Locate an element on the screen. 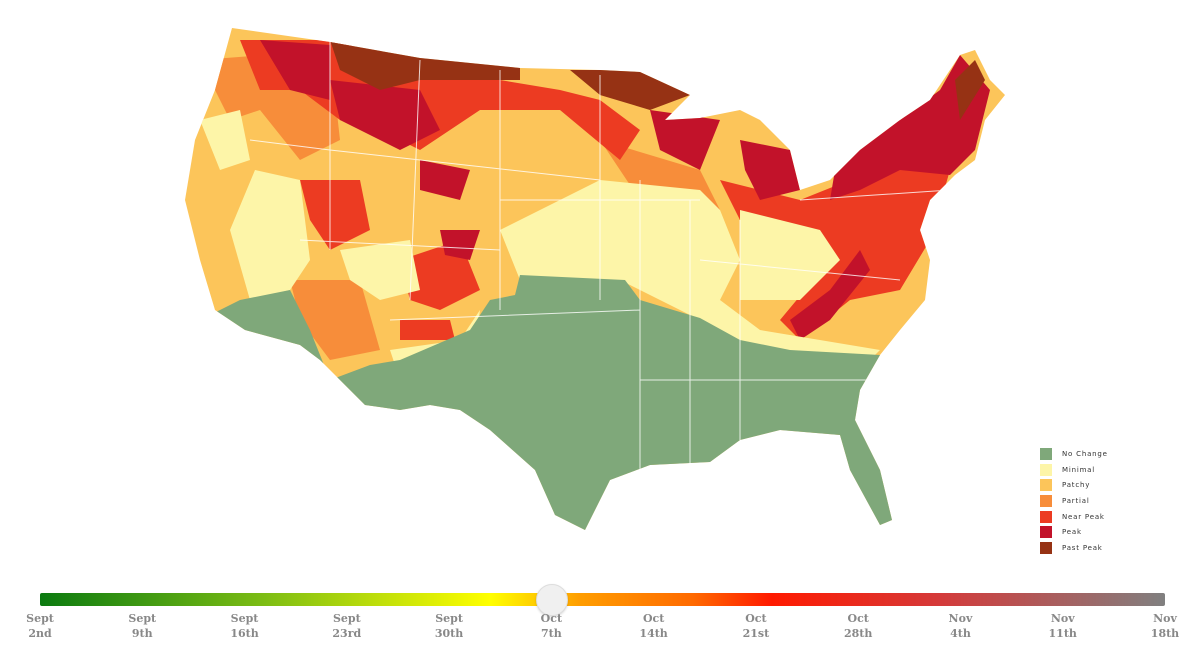 The height and width of the screenshot is (656, 1200). legend-item: Partial is located at coordinates (1074, 501).